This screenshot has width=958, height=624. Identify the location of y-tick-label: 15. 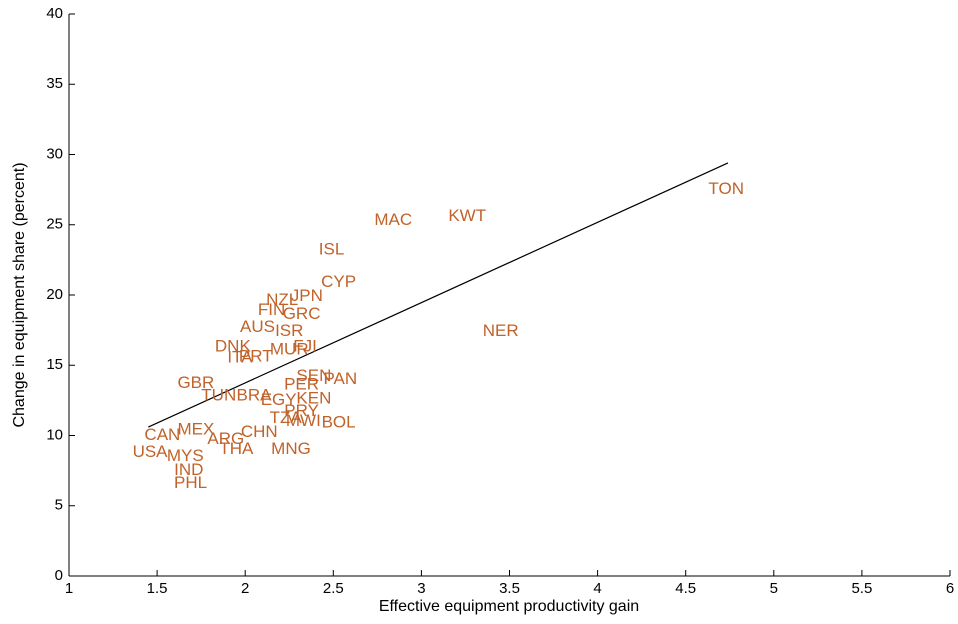
(54, 364).